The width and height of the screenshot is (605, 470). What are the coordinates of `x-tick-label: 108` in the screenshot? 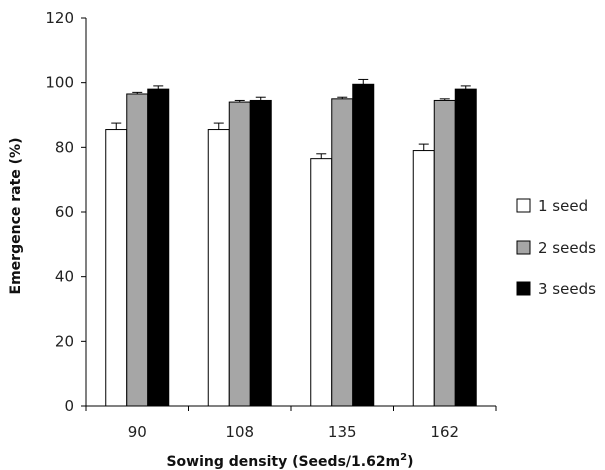 It's located at (239, 432).